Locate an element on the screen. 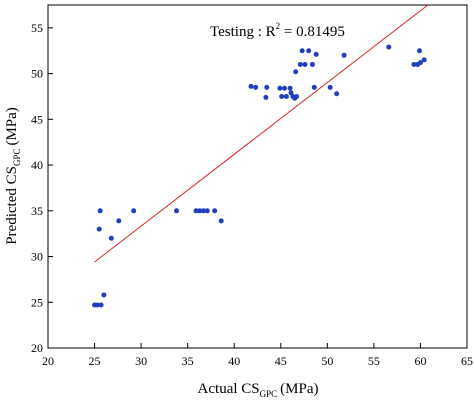 Image resolution: width=474 pixels, height=405 pixels. x-axis-label-sub: GPC is located at coordinates (269, 394).